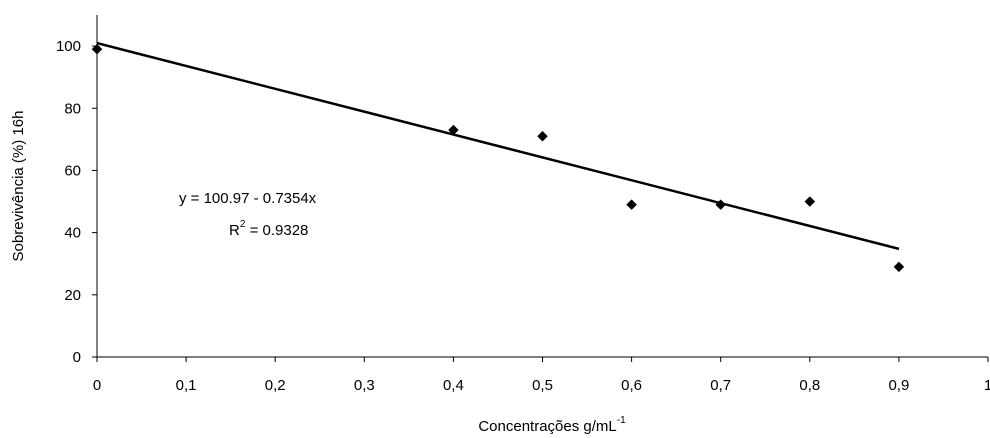 The width and height of the screenshot is (990, 438). I want to click on regression-equation: y = 100.97 - 0.7354x, so click(248, 198).